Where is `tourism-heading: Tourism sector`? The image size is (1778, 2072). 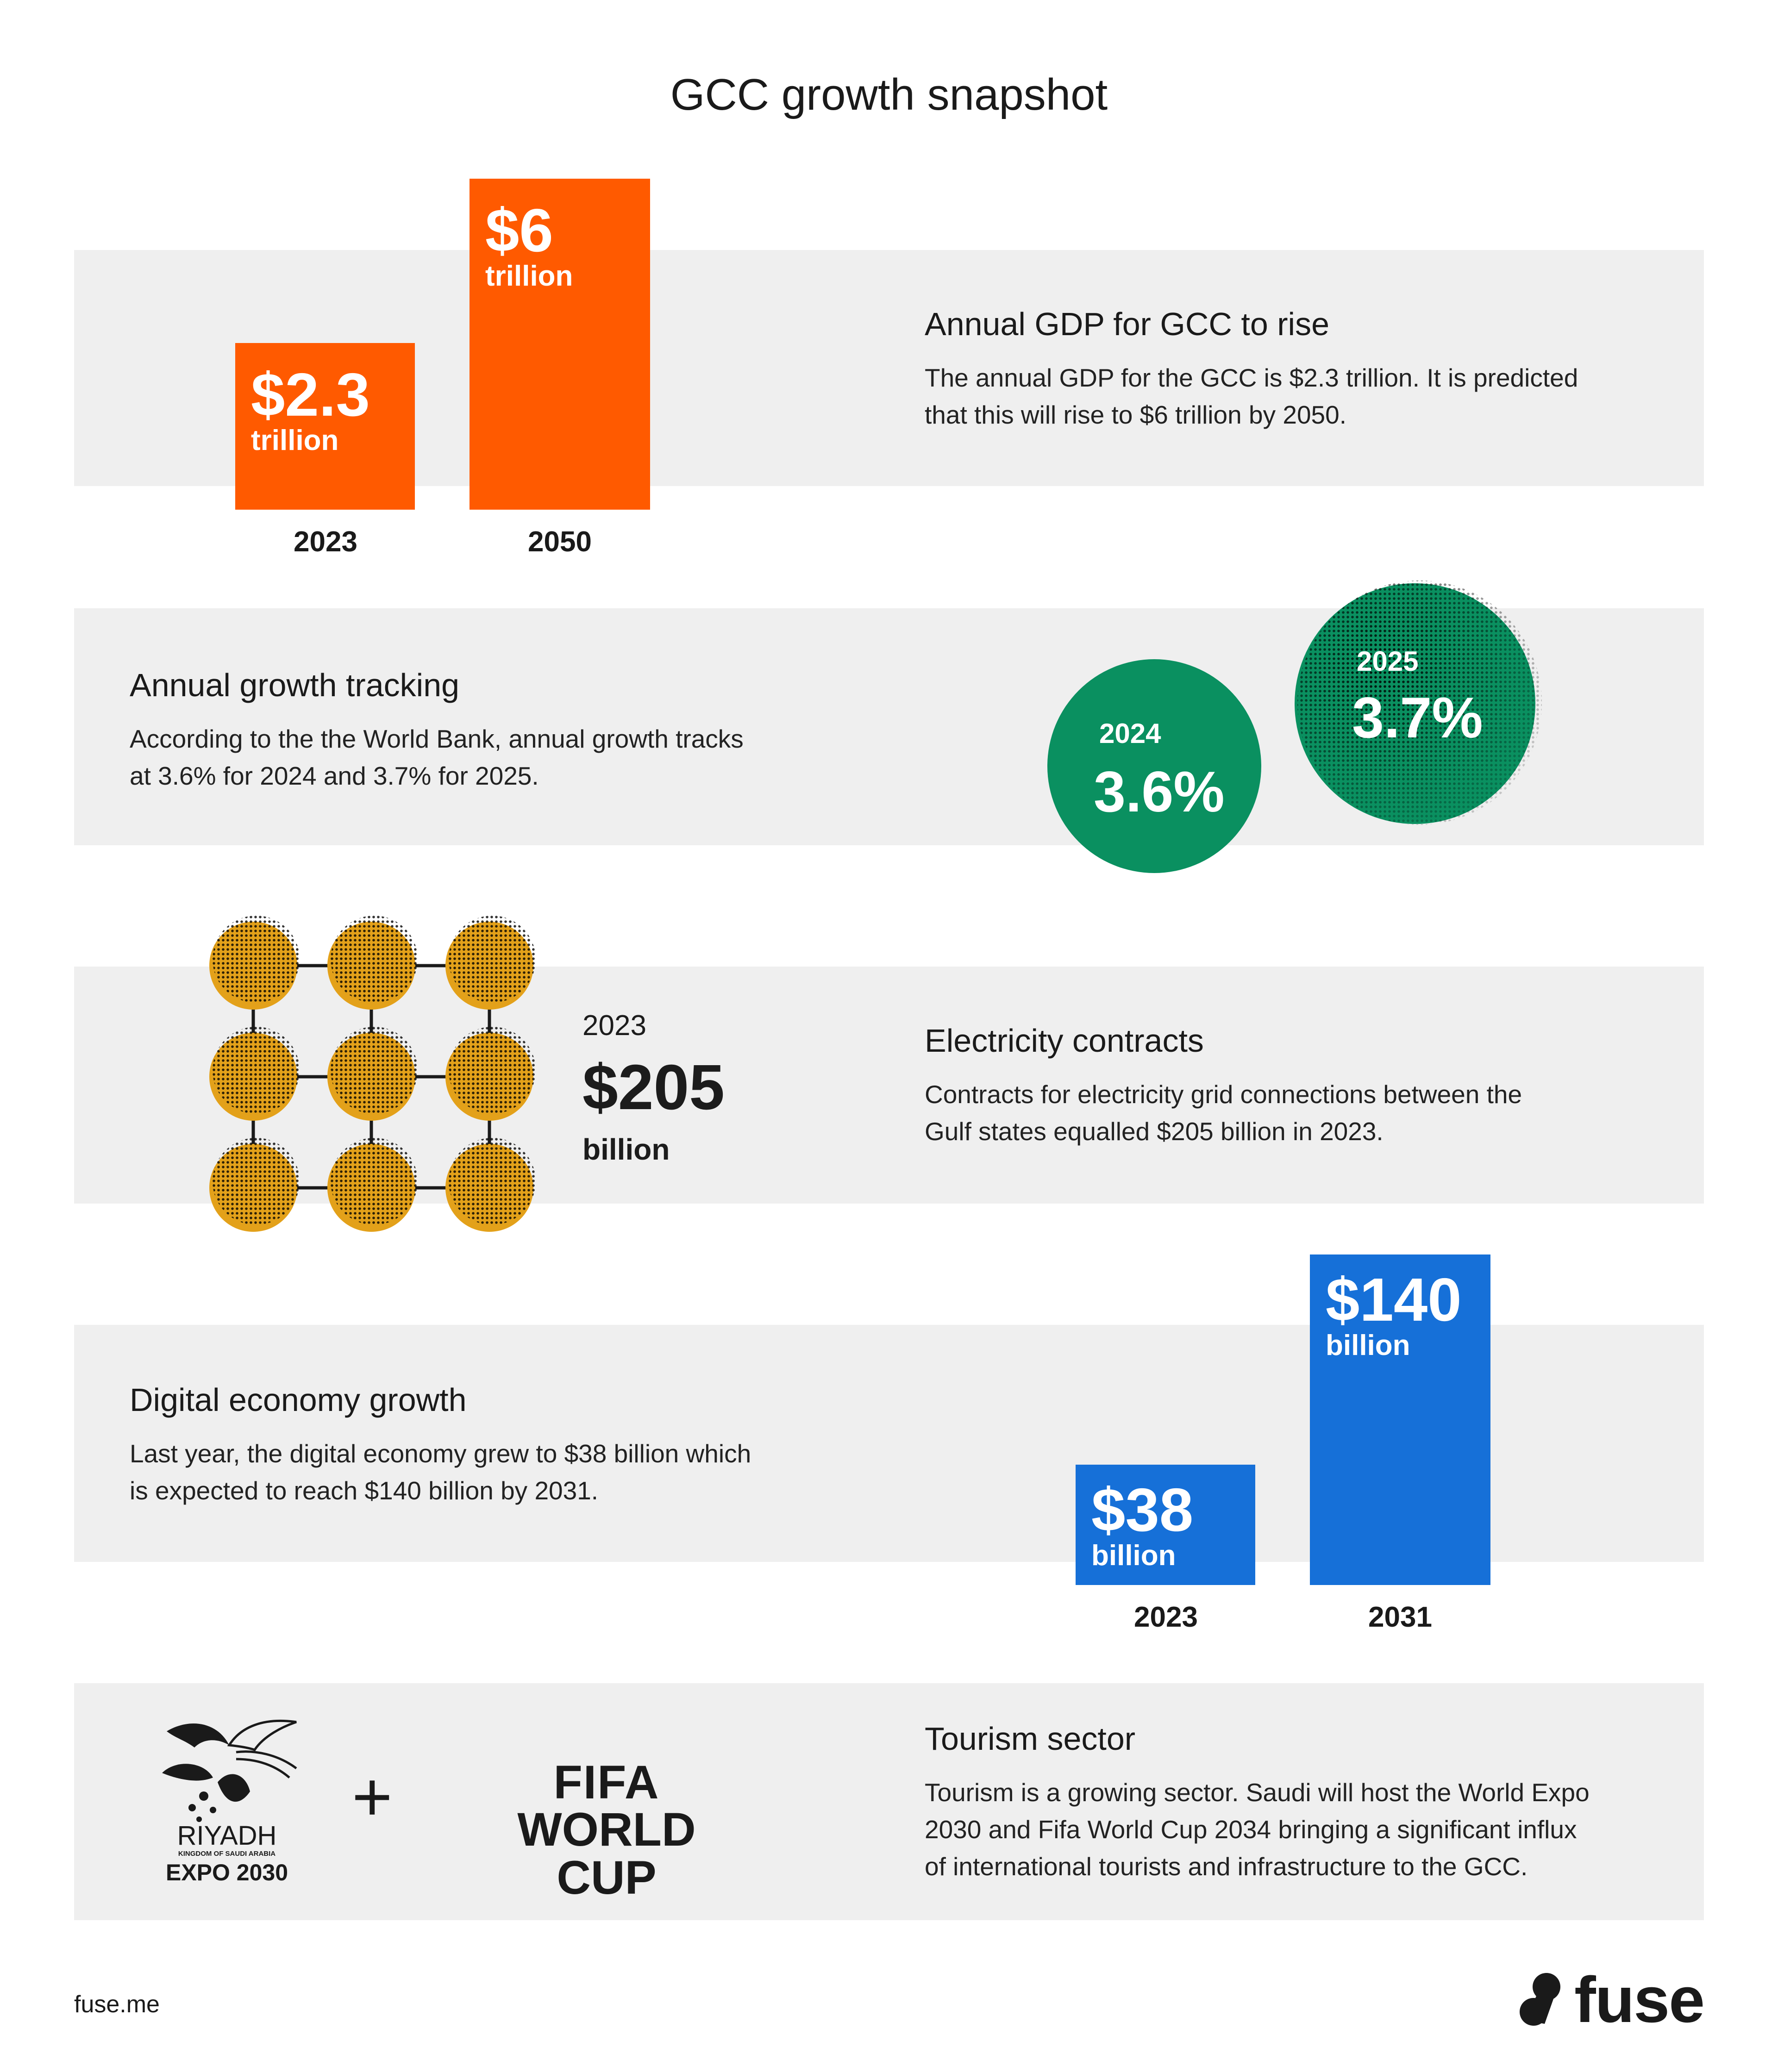
tourism-heading: Tourism sector is located at coordinates (1030, 1739).